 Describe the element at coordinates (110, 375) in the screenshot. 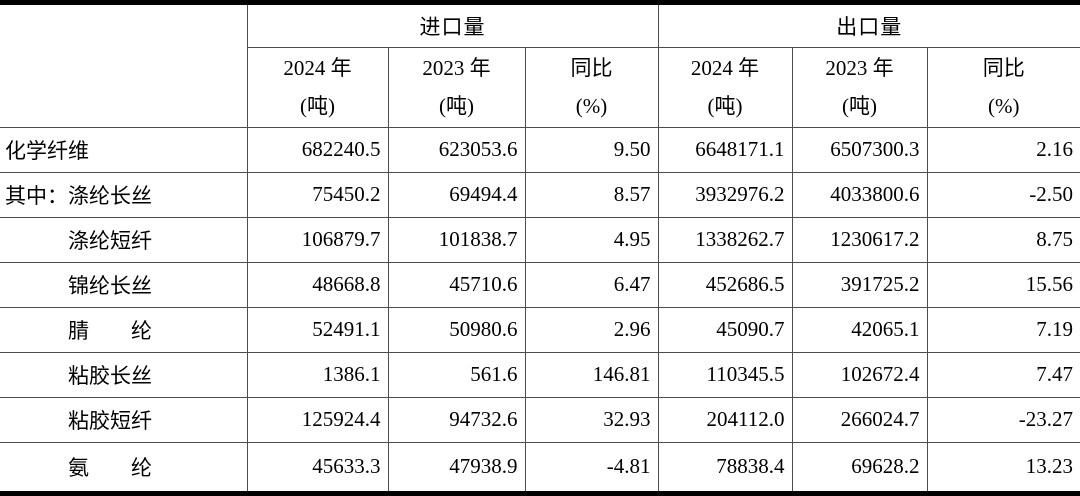

I see `row-label: 粘胶长丝` at that location.